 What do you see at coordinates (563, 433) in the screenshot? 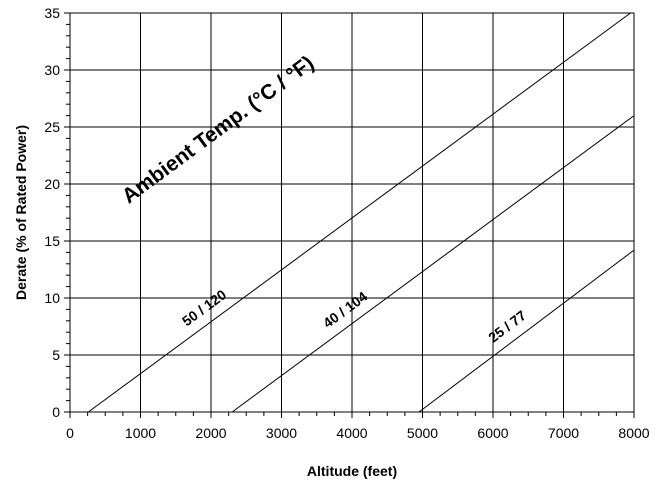
I see `x-tick-label: 7000` at bounding box center [563, 433].